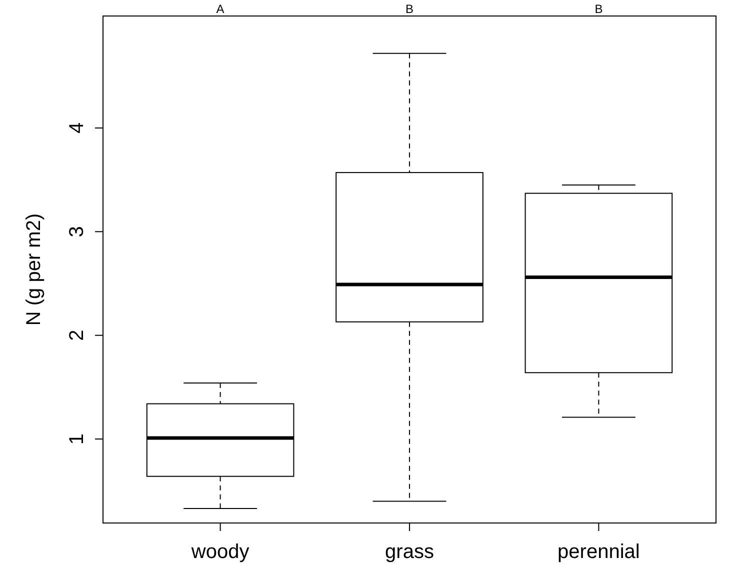  Describe the element at coordinates (409, 552) in the screenshot. I see `x-tick-label: grass` at that location.